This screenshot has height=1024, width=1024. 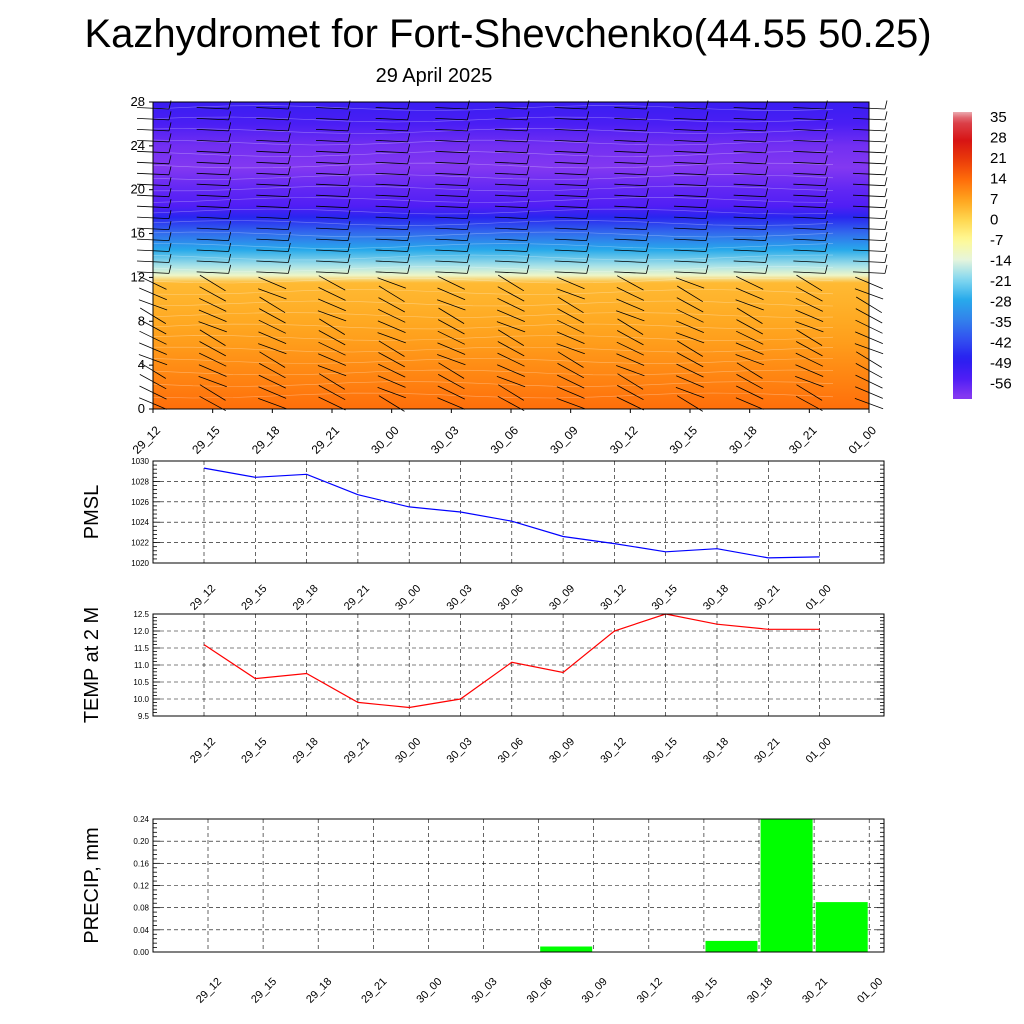 What do you see at coordinates (767, 598) in the screenshot?
I see `pmsl-x-tick-label: 30_21` at bounding box center [767, 598].